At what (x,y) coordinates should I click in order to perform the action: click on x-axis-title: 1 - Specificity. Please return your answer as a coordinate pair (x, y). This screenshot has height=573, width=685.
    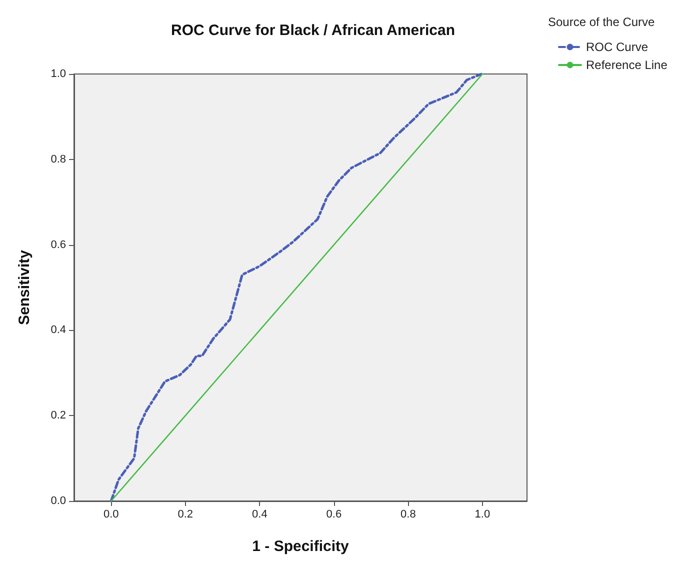
    Looking at the image, I should click on (301, 546).